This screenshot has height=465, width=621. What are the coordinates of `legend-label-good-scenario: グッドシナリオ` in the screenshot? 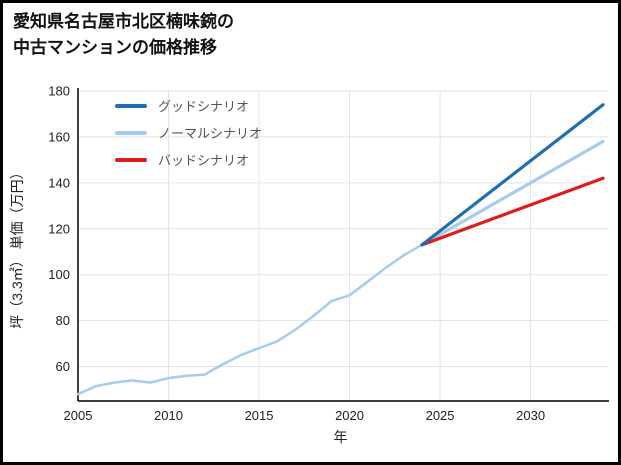 It's located at (204, 106).